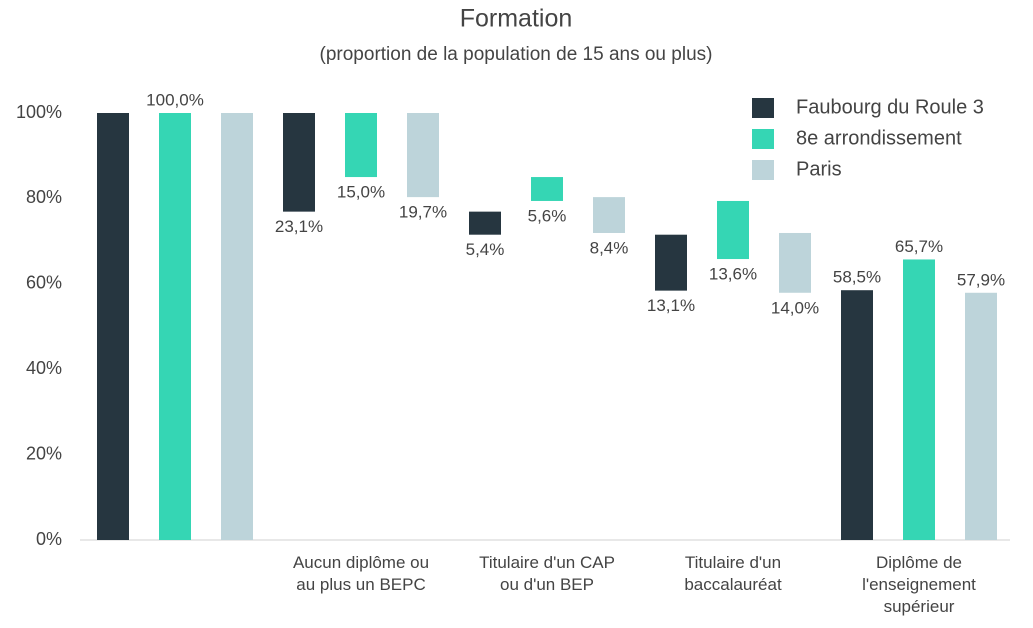  What do you see at coordinates (981, 279) in the screenshot?
I see `data-label: 57,9%` at bounding box center [981, 279].